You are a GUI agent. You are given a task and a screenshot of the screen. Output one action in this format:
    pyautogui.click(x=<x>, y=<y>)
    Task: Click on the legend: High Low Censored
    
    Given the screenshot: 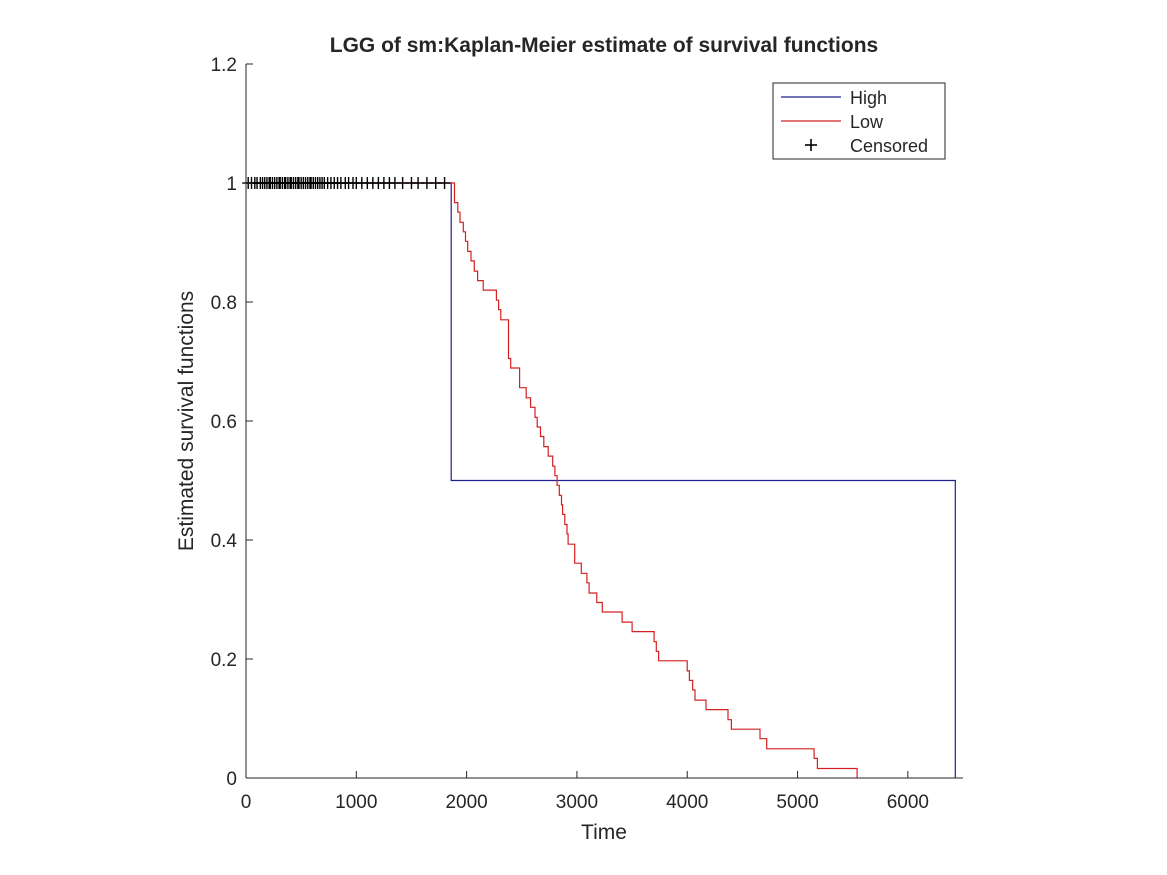 What is the action you would take?
    pyautogui.click(x=859, y=121)
    